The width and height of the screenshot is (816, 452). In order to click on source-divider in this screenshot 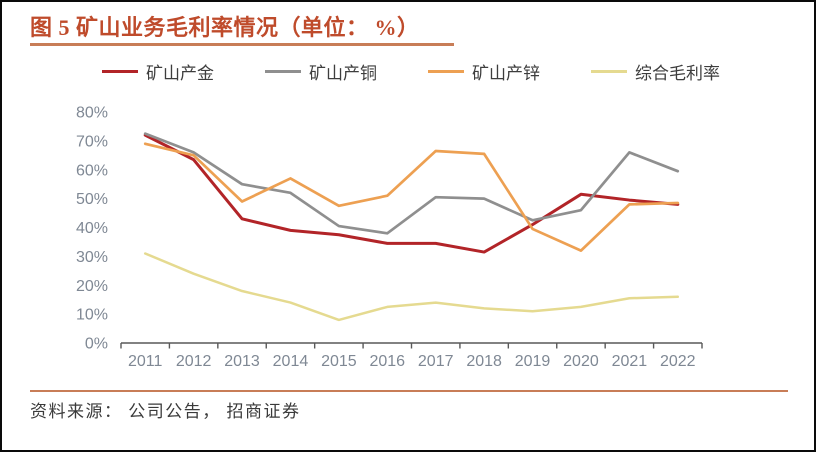, I will do `click(409, 391)`.